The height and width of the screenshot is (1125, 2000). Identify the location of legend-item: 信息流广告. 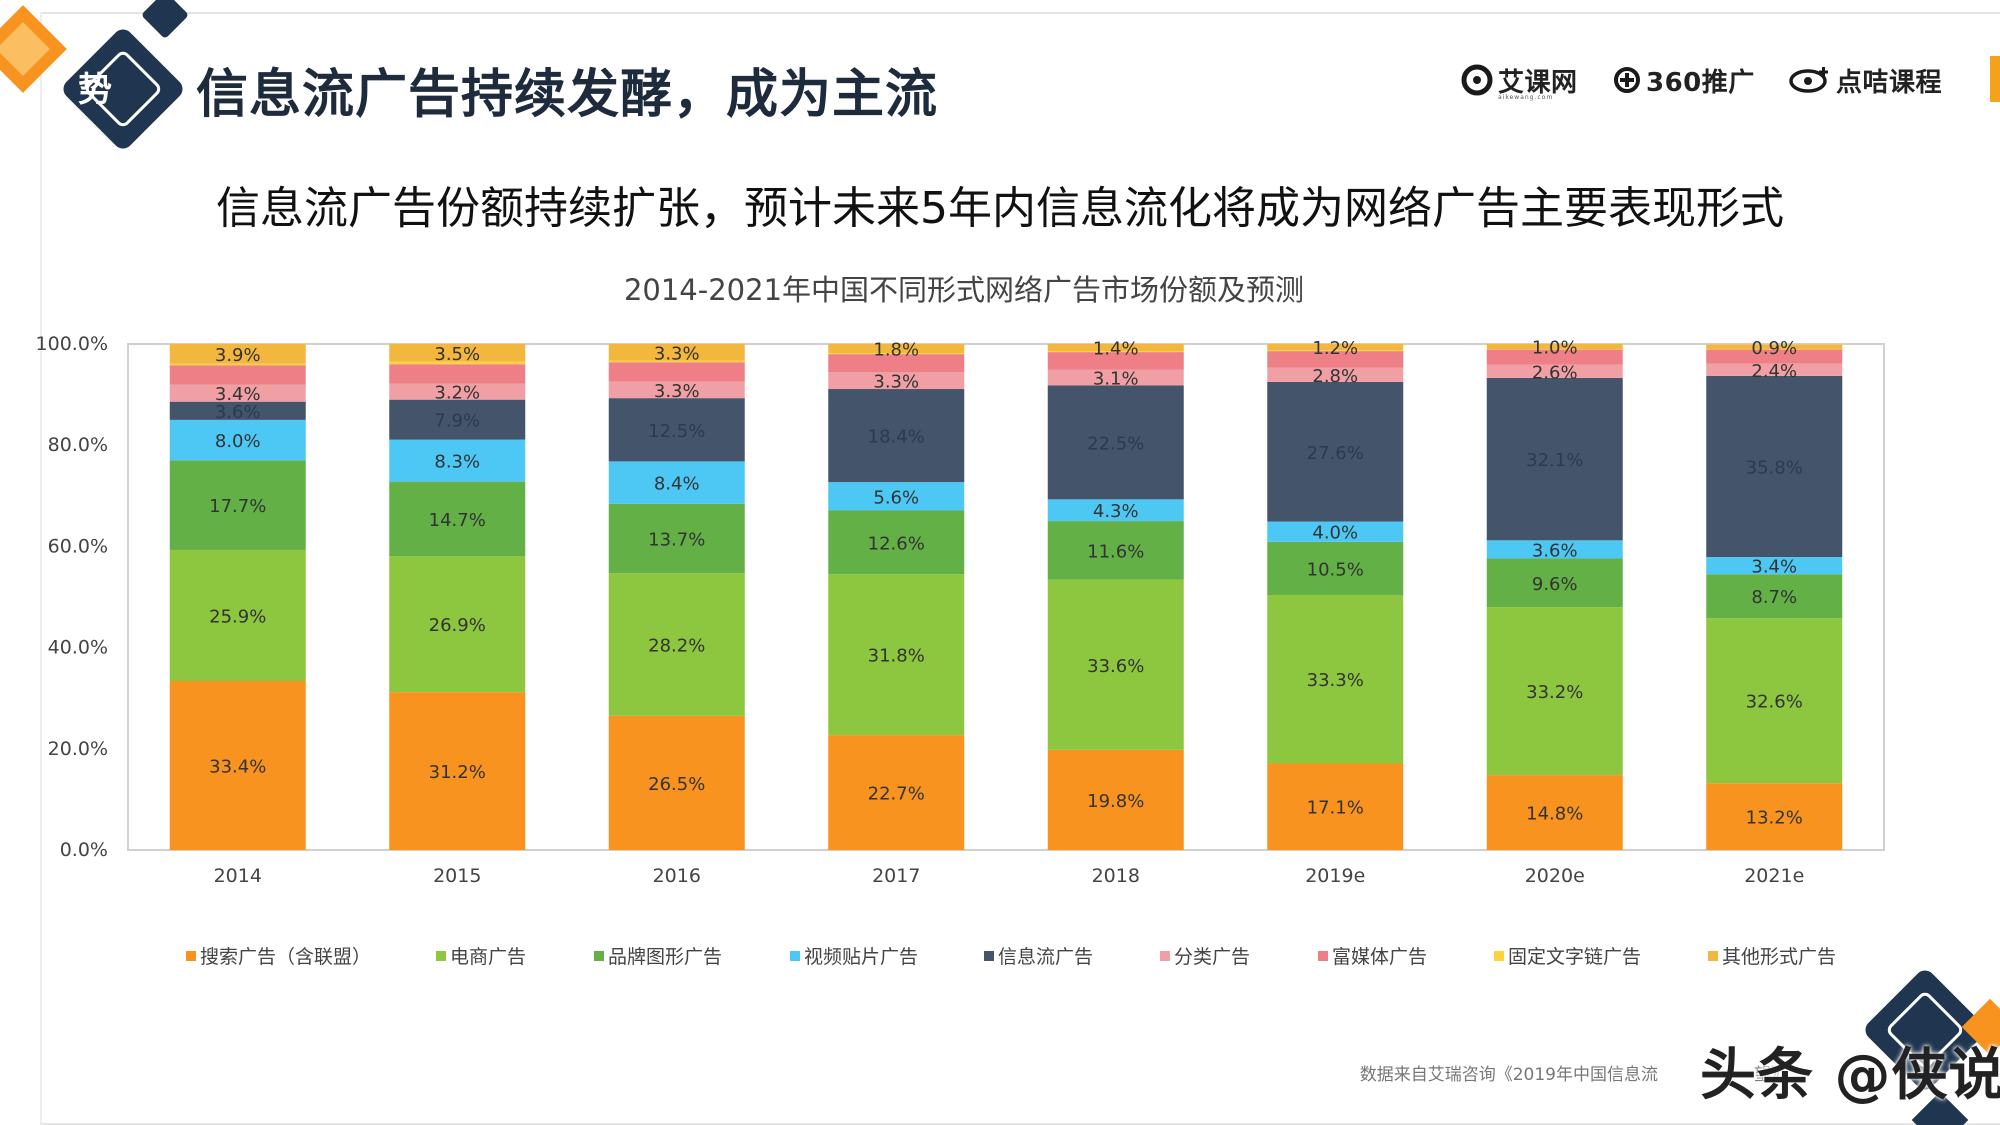
(1038, 955).